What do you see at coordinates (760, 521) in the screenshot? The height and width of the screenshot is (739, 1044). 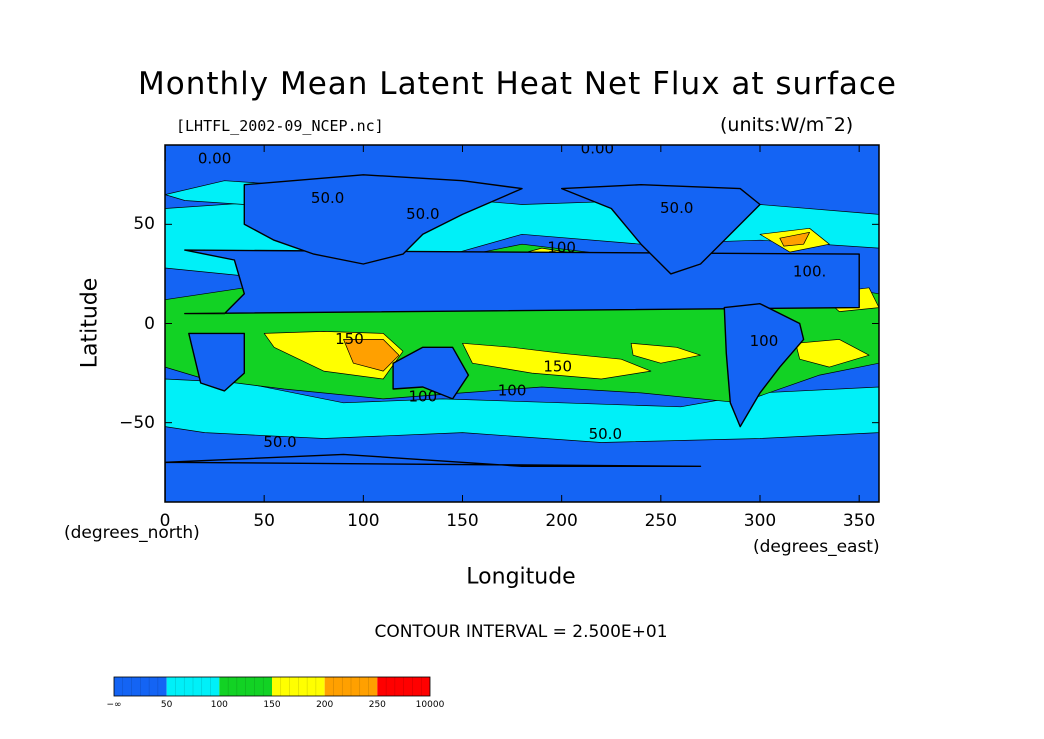 I see `x-tick-label: 300` at bounding box center [760, 521].